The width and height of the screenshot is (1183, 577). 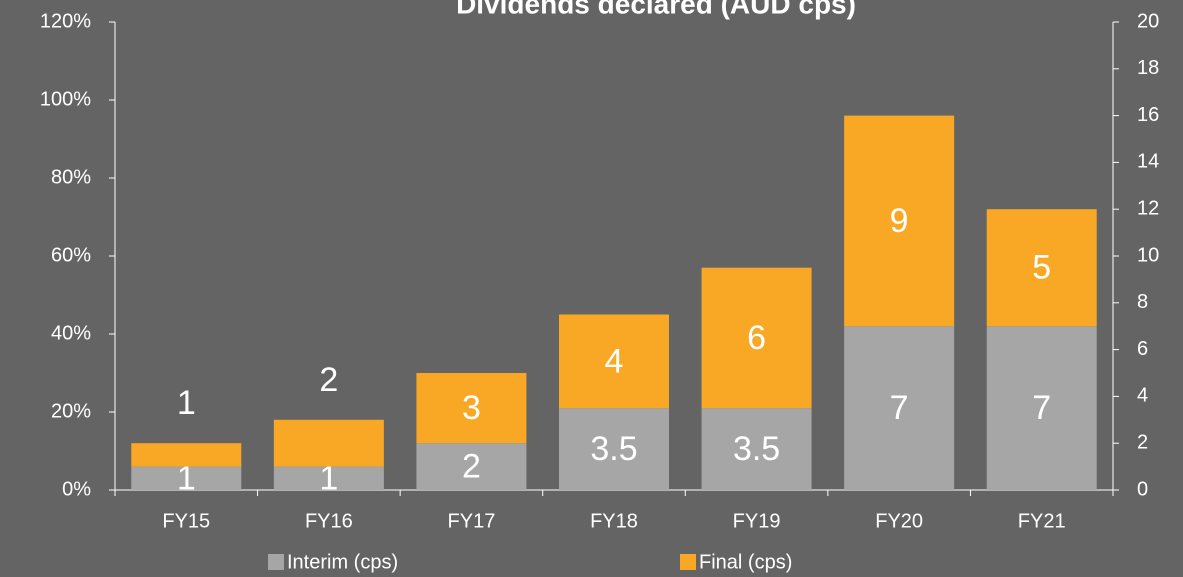 I want to click on y2-tick-label: 2, so click(x=1142, y=442).